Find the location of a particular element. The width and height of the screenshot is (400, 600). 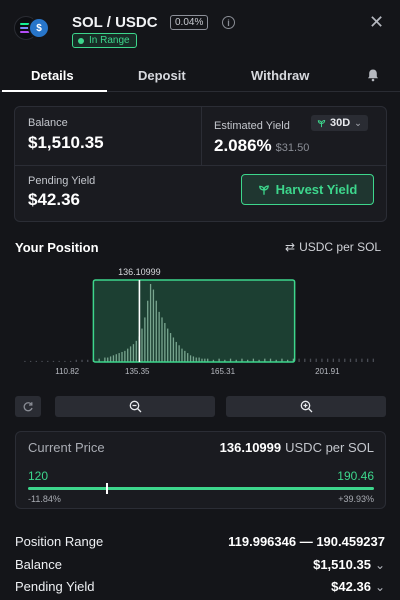

active-tab-indicator is located at coordinates (54, 91).